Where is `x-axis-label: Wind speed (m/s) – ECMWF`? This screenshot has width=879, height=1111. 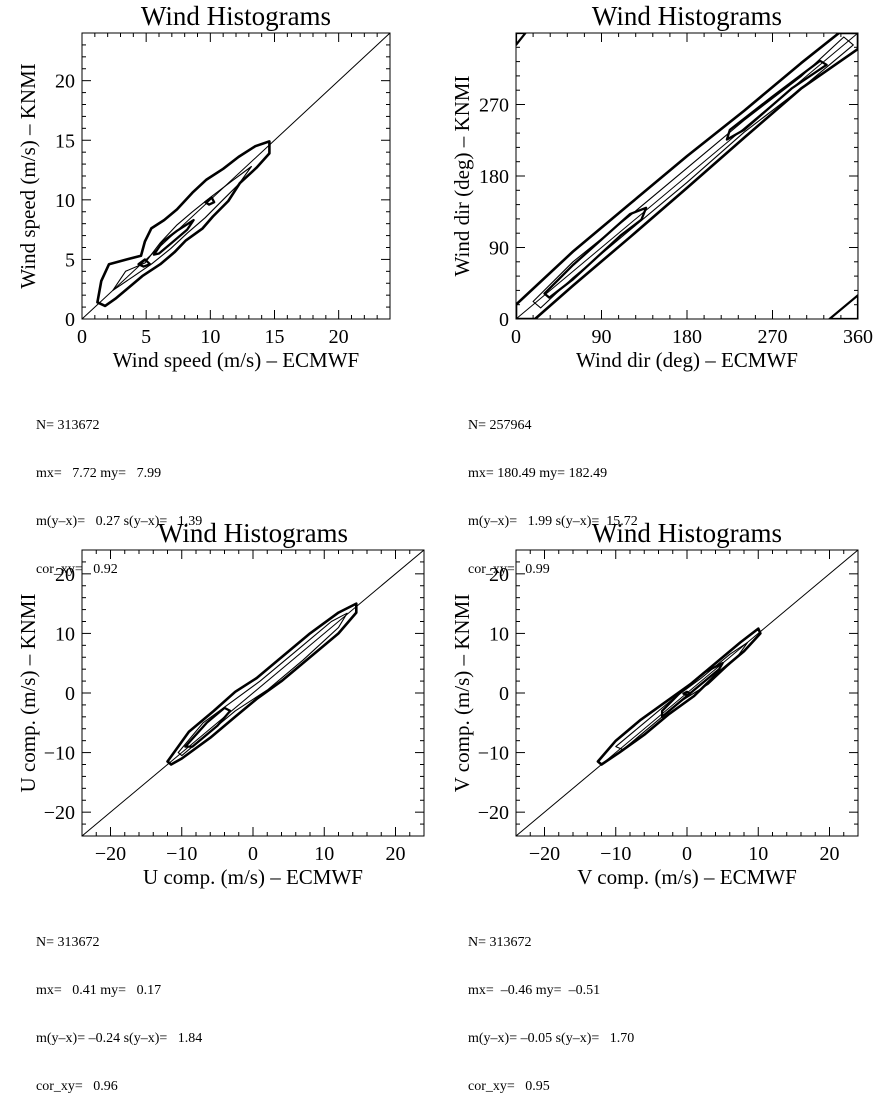
x-axis-label: Wind speed (m/s) – ECMWF is located at coordinates (236, 360).